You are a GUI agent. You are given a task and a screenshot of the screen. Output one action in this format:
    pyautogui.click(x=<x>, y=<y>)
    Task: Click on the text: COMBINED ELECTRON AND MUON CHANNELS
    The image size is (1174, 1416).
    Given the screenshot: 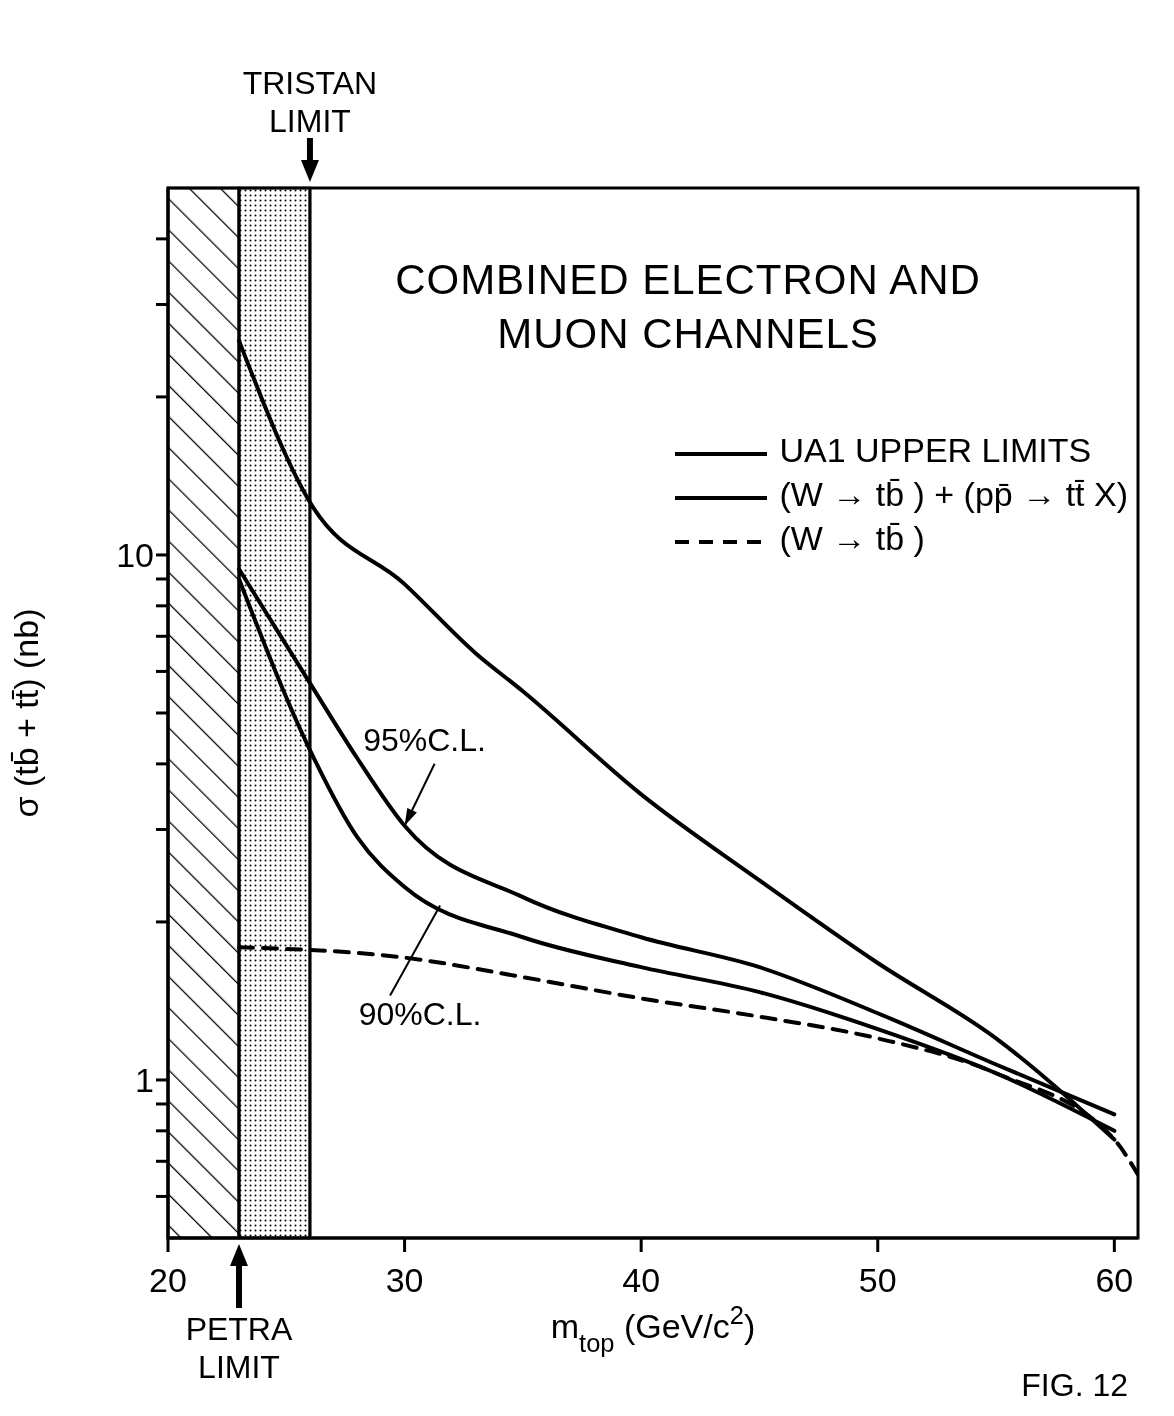 What is the action you would take?
    pyautogui.click(x=688, y=307)
    